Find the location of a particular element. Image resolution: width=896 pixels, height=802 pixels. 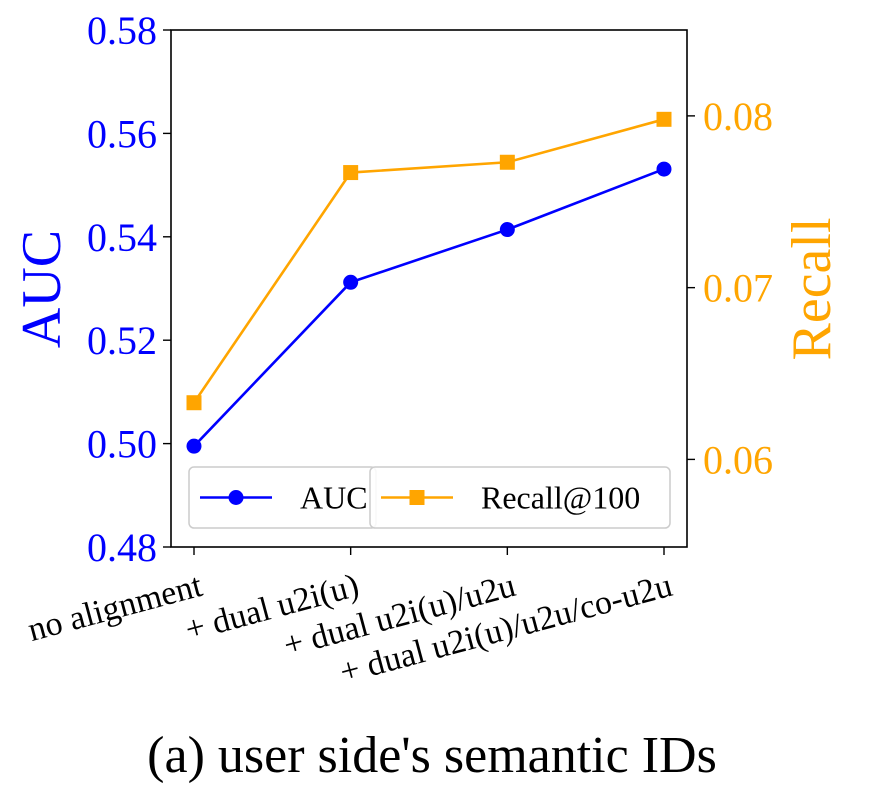

left-axis-tick-label: 0.52 is located at coordinates (122, 340).